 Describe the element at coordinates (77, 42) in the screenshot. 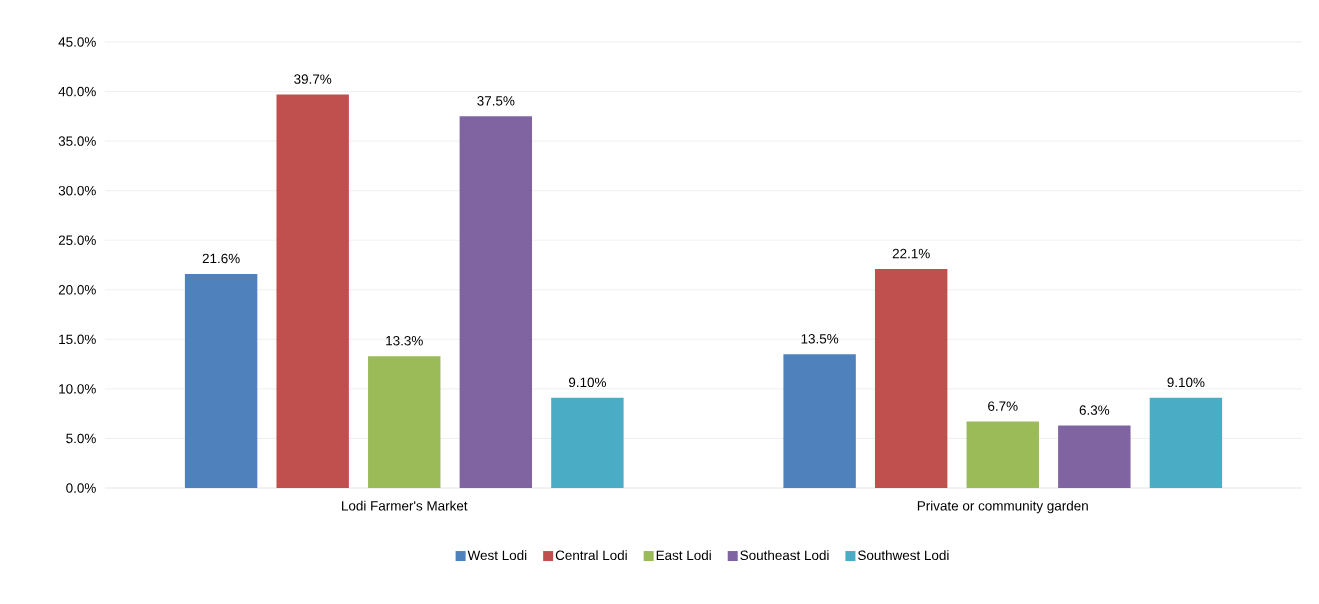

I see `y-tick-label: 45.0%` at that location.